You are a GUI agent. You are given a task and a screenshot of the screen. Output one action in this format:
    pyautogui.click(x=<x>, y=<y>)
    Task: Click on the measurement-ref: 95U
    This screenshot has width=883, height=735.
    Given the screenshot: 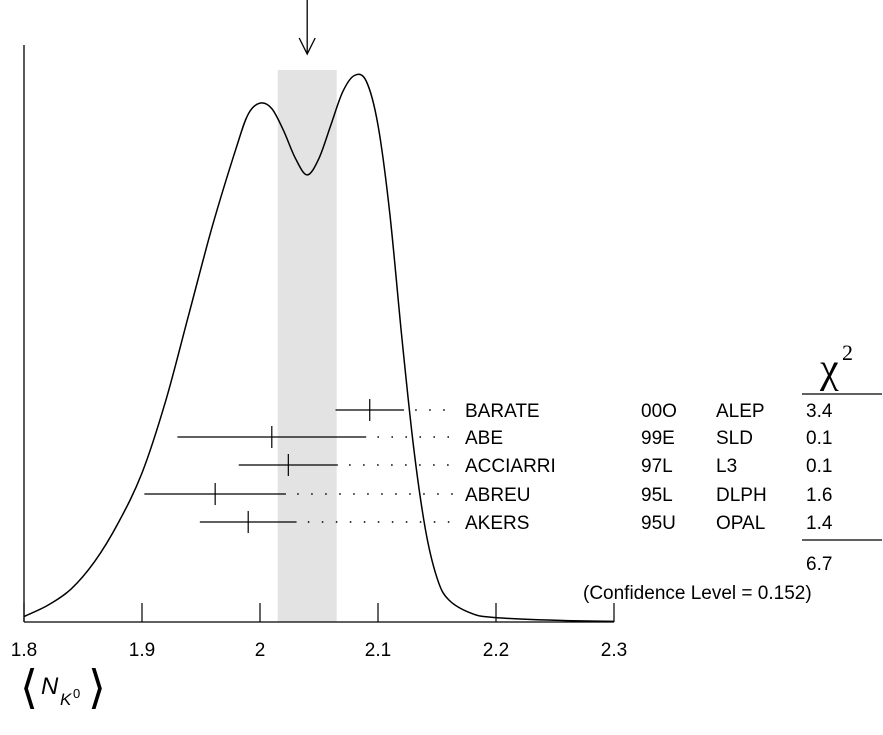 What is the action you would take?
    pyautogui.click(x=658, y=523)
    